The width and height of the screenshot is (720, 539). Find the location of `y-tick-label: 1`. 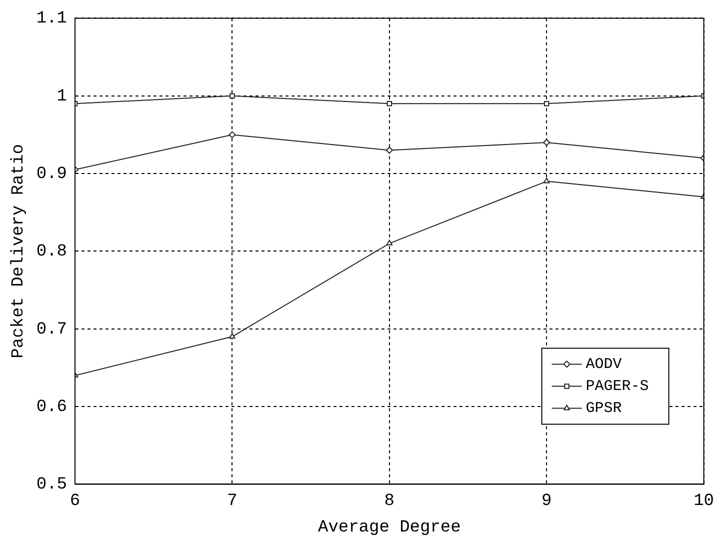

y-tick-label: 1 is located at coordinates (62, 96).